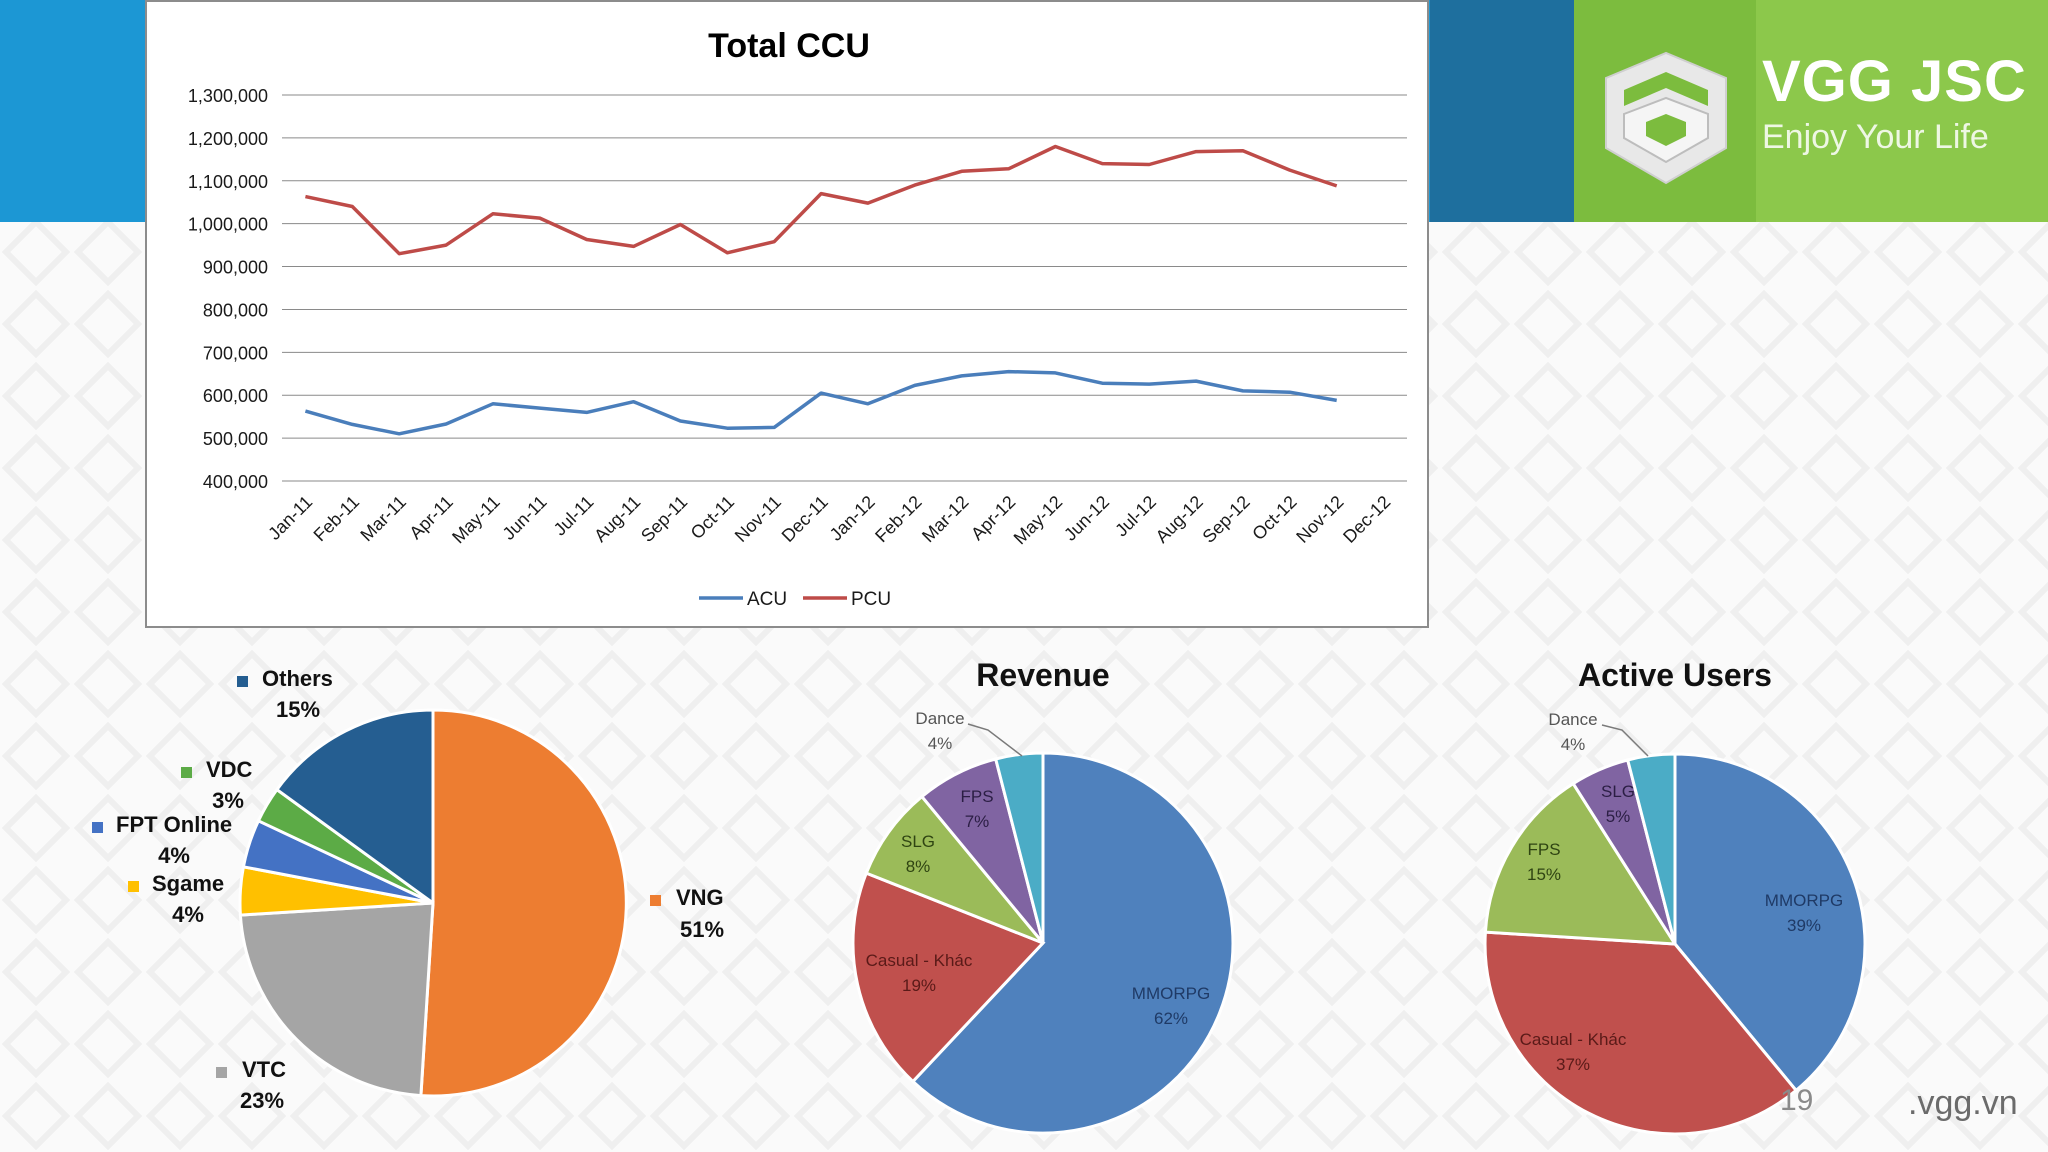  I want to click on y-tick-label: 900,000, so click(235, 268).